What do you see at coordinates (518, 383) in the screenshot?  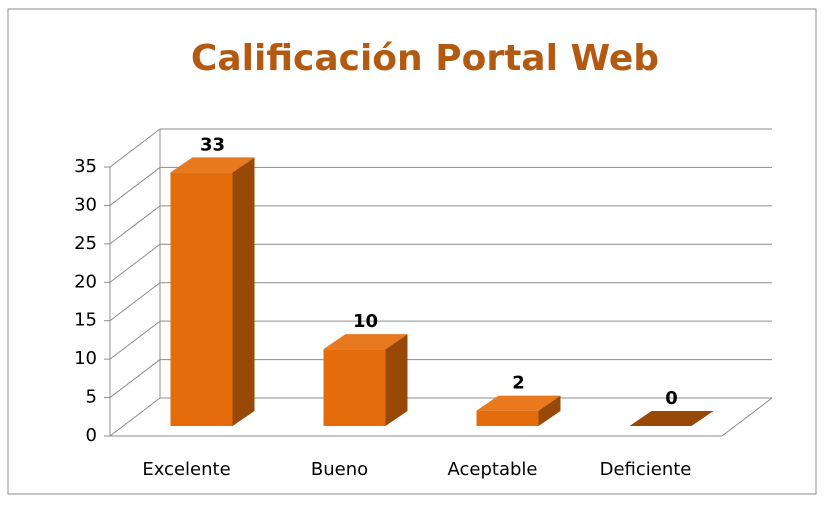 I see `data-label: 2` at bounding box center [518, 383].